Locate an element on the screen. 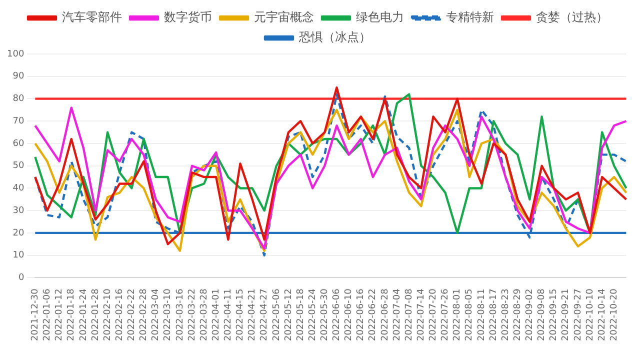 The height and width of the screenshot is (346, 640). x-tick-label: 2022-01-12 is located at coordinates (59, 315).